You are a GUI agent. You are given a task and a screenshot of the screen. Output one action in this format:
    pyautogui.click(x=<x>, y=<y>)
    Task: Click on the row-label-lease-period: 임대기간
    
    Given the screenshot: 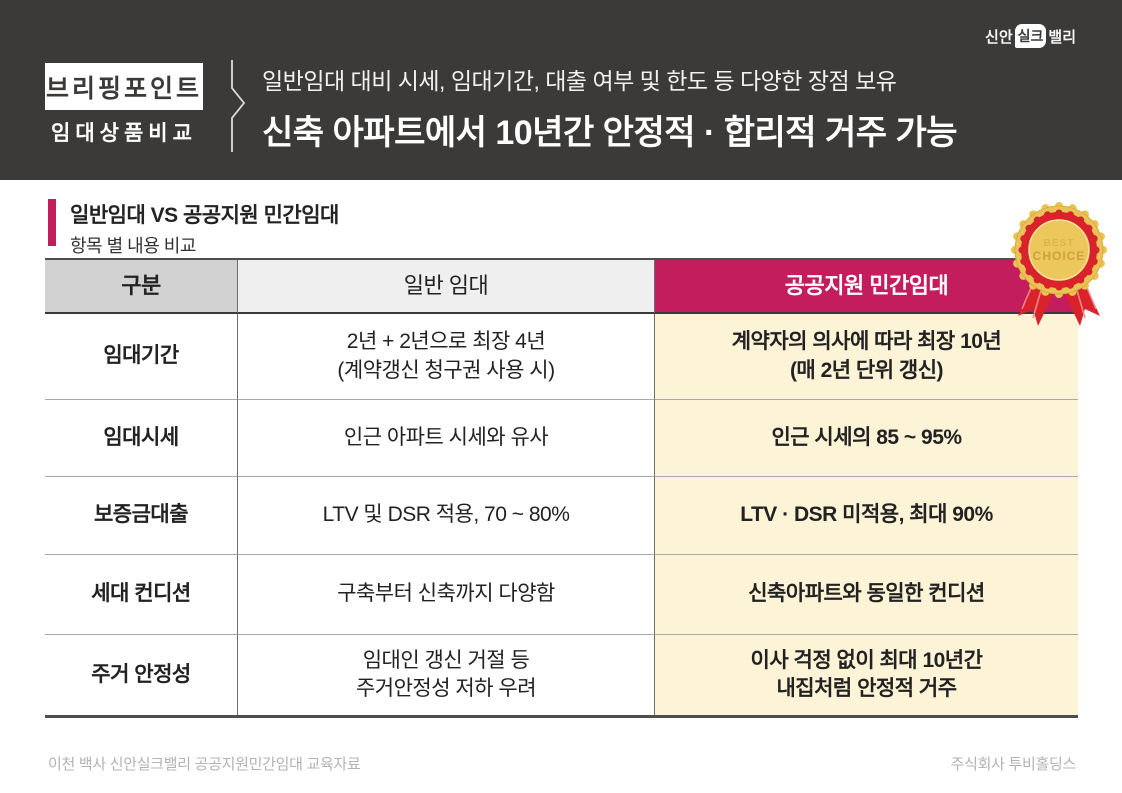 What is the action you would take?
    pyautogui.click(x=141, y=357)
    